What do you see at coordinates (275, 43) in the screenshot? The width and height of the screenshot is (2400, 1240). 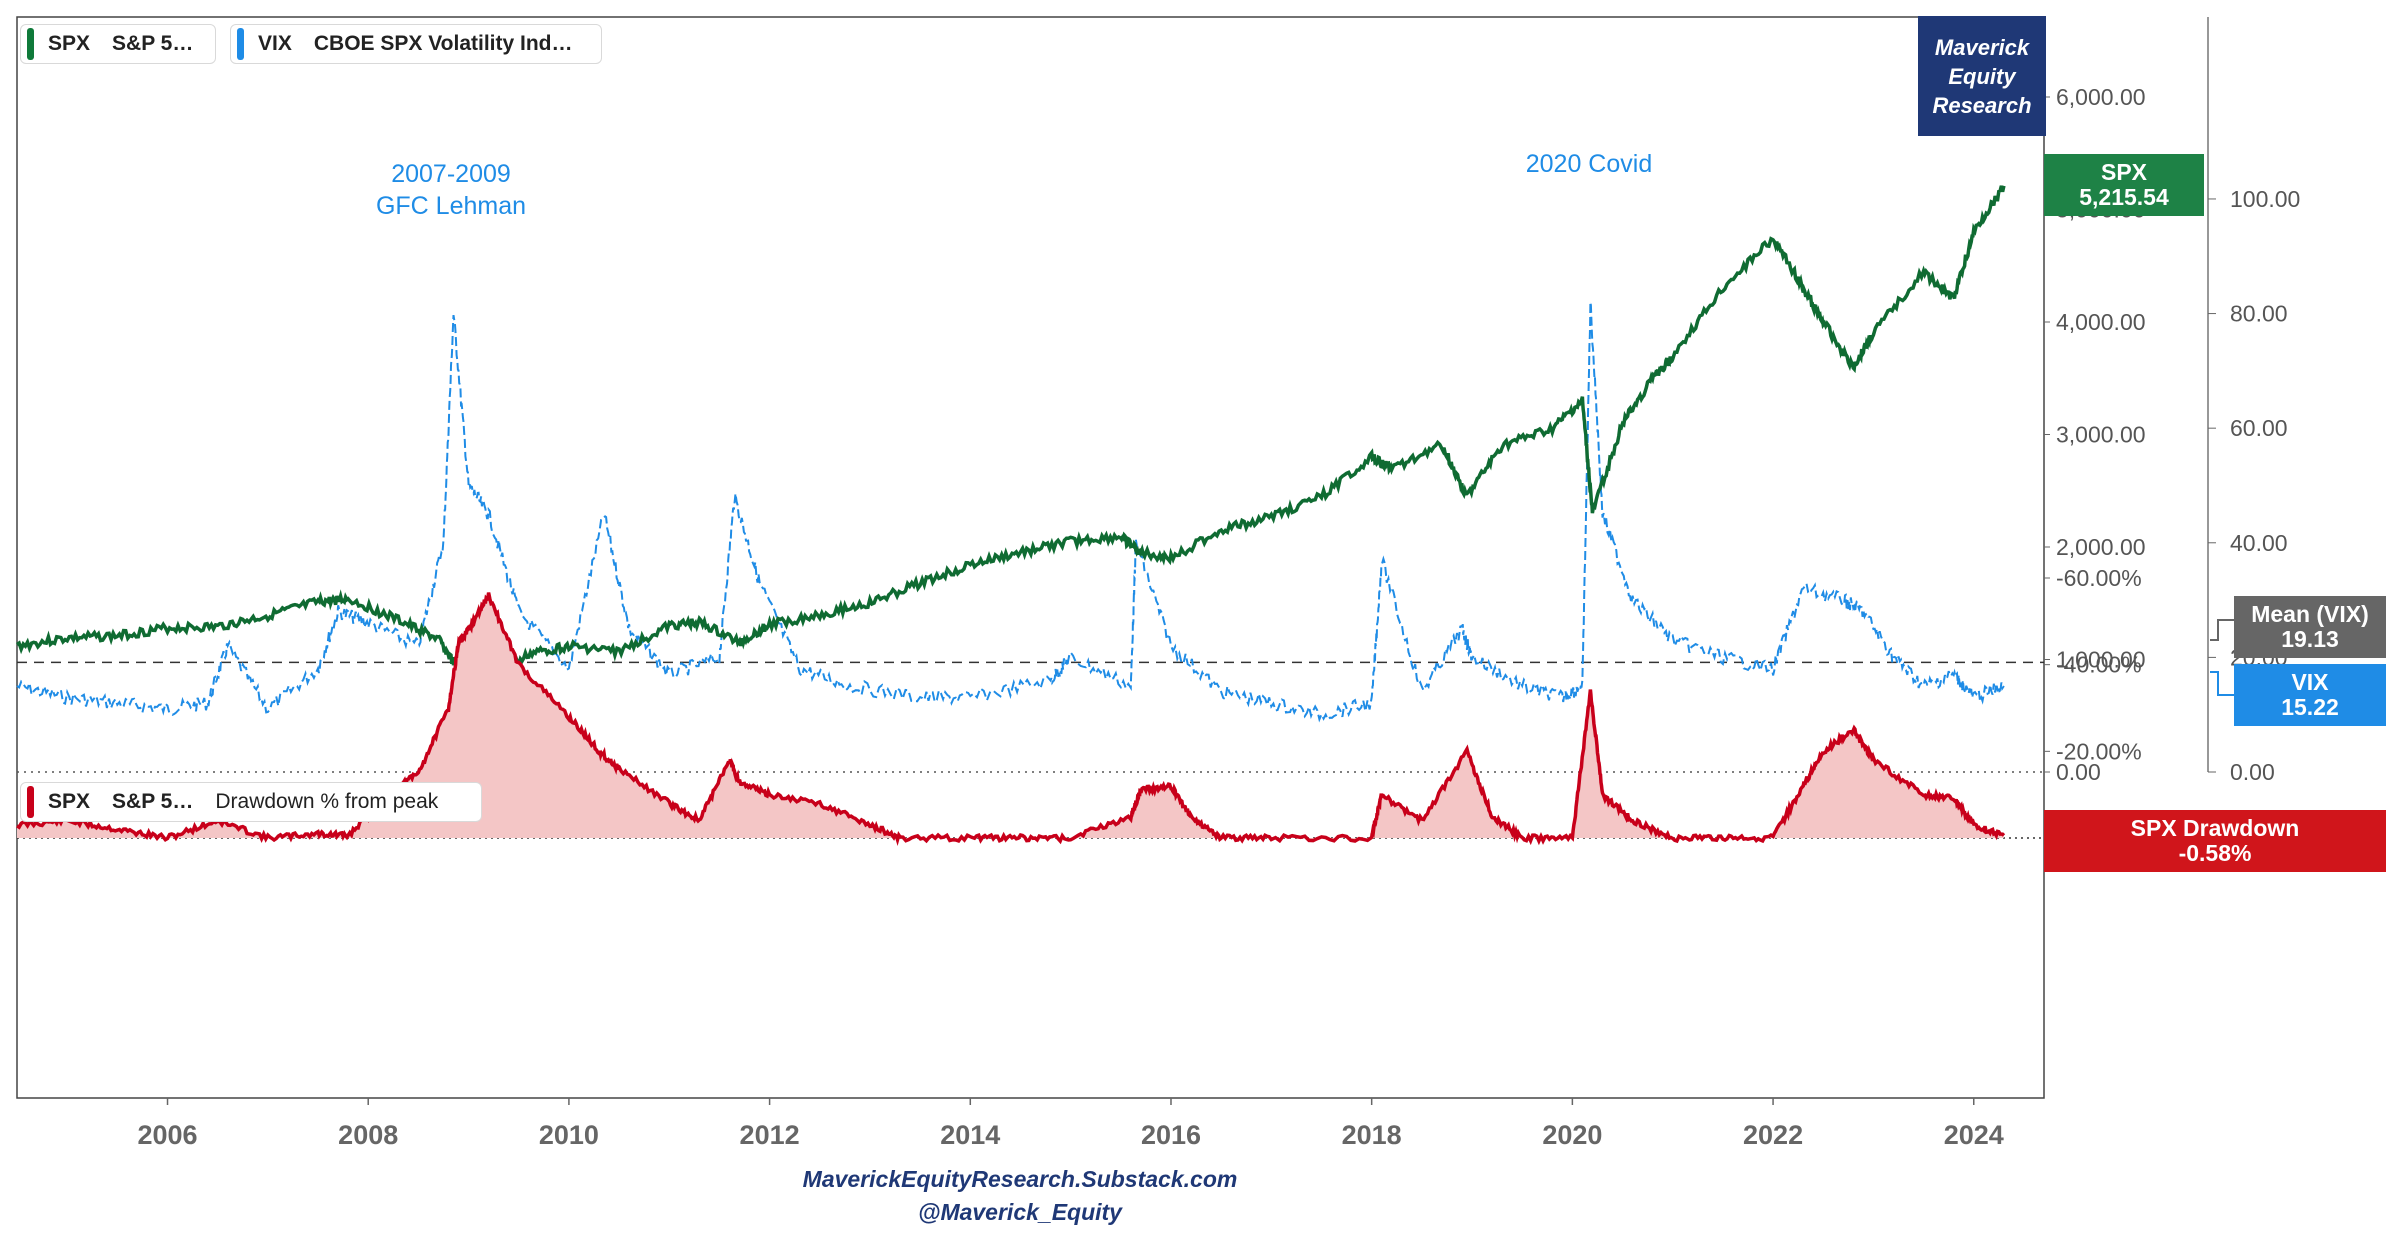 I see `legend-vix-ticker: VIX` at bounding box center [275, 43].